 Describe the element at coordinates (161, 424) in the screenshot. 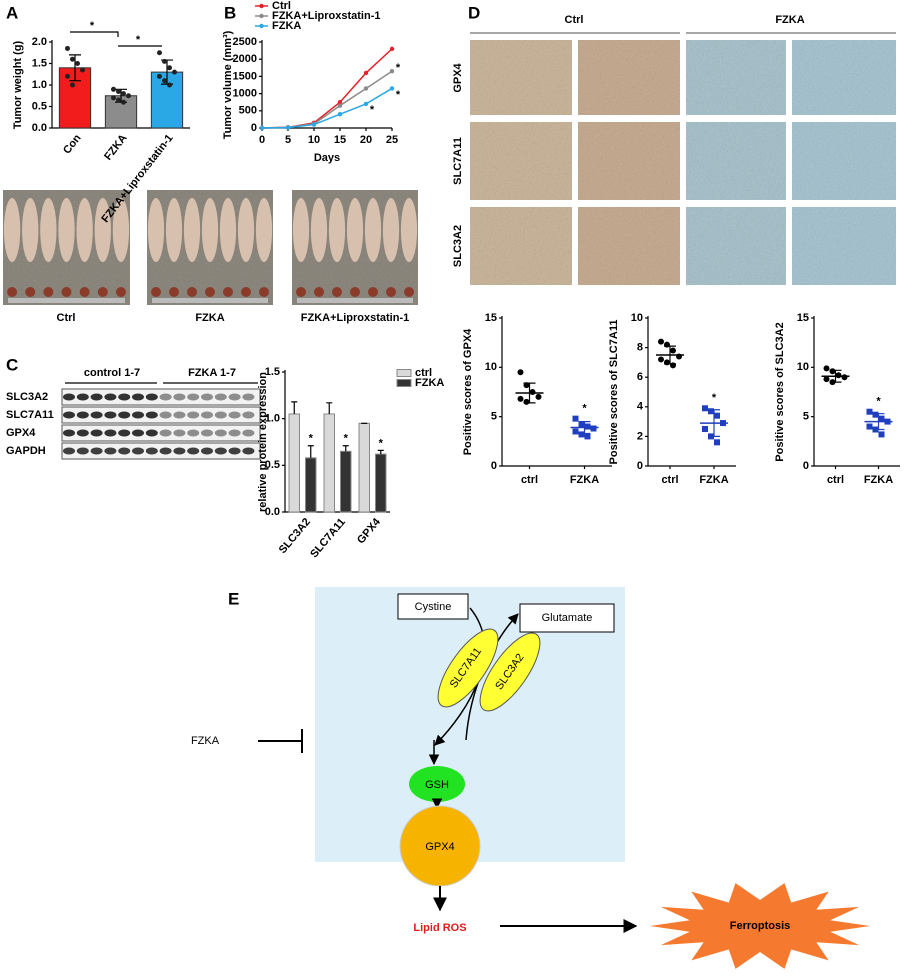

I see `western-blot` at that location.